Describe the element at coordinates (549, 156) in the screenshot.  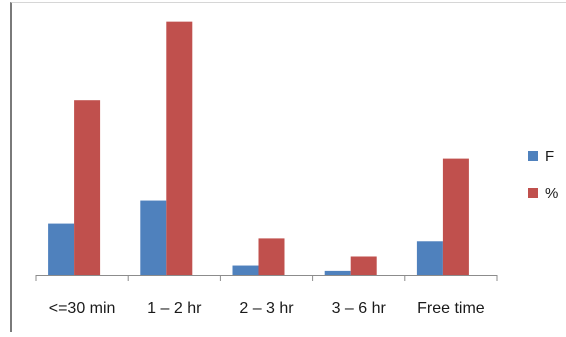
I see `legend-label: F` at that location.